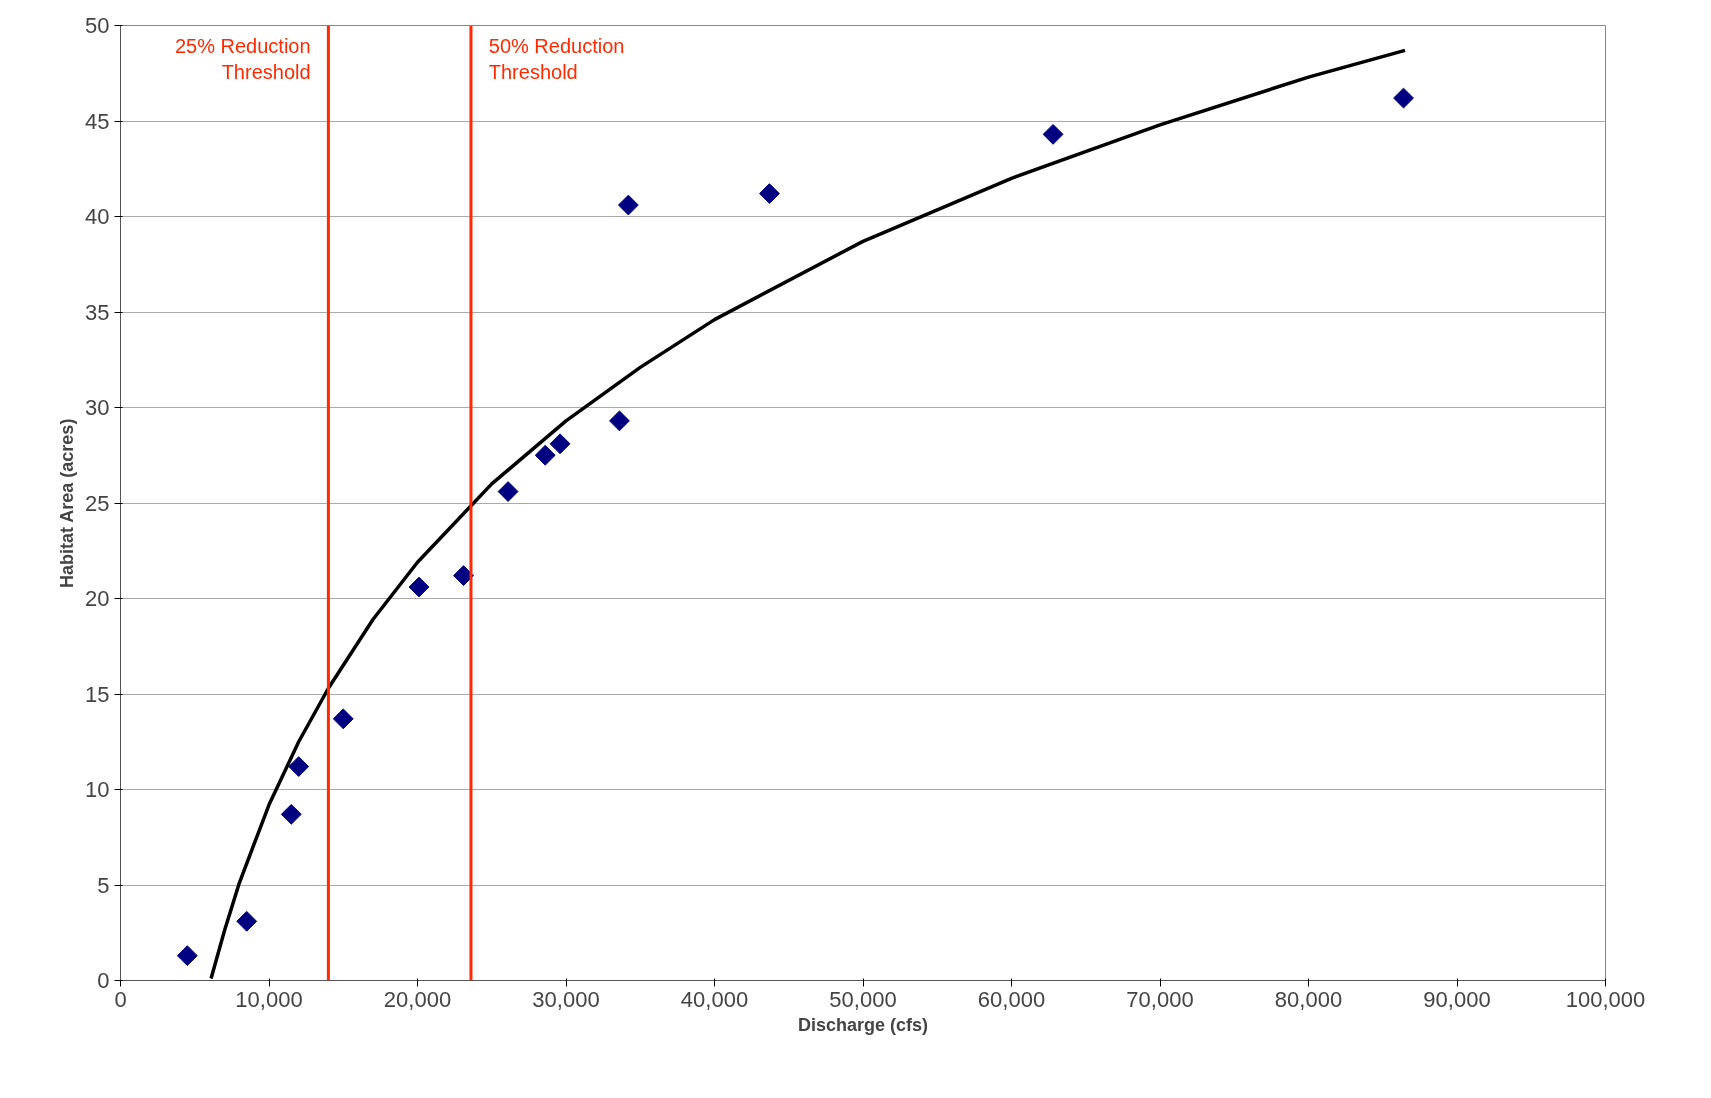 This screenshot has width=1711, height=1098. What do you see at coordinates (103, 885) in the screenshot?
I see `y-tick-label: 5` at bounding box center [103, 885].